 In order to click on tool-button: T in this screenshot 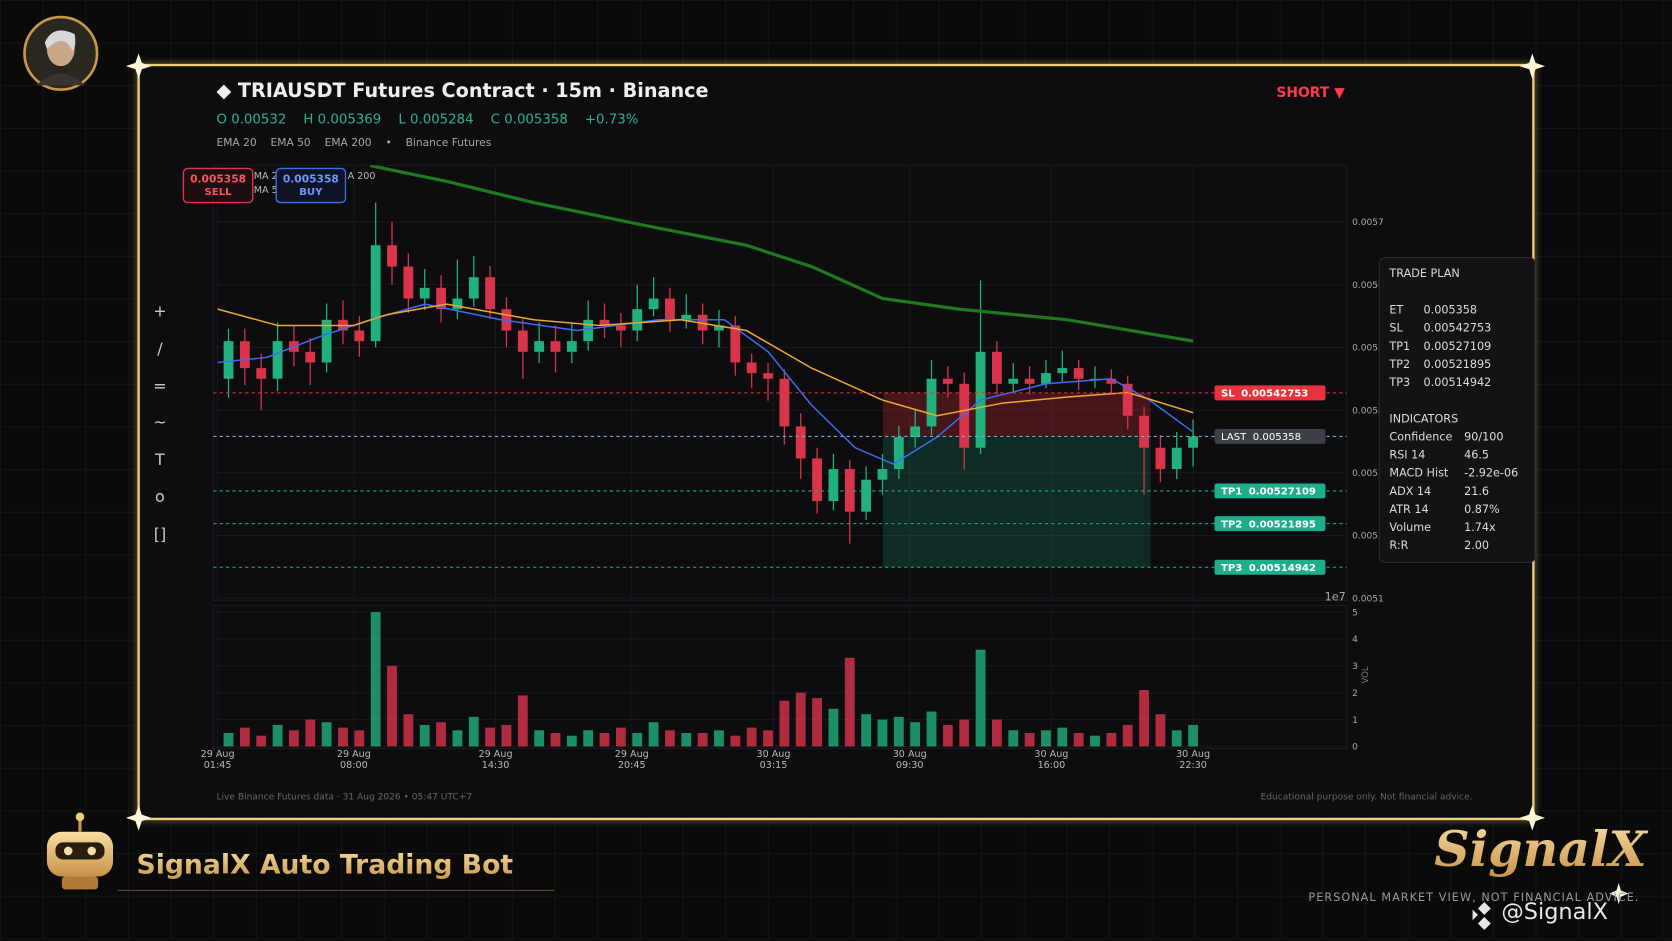, I will do `click(160, 460)`.